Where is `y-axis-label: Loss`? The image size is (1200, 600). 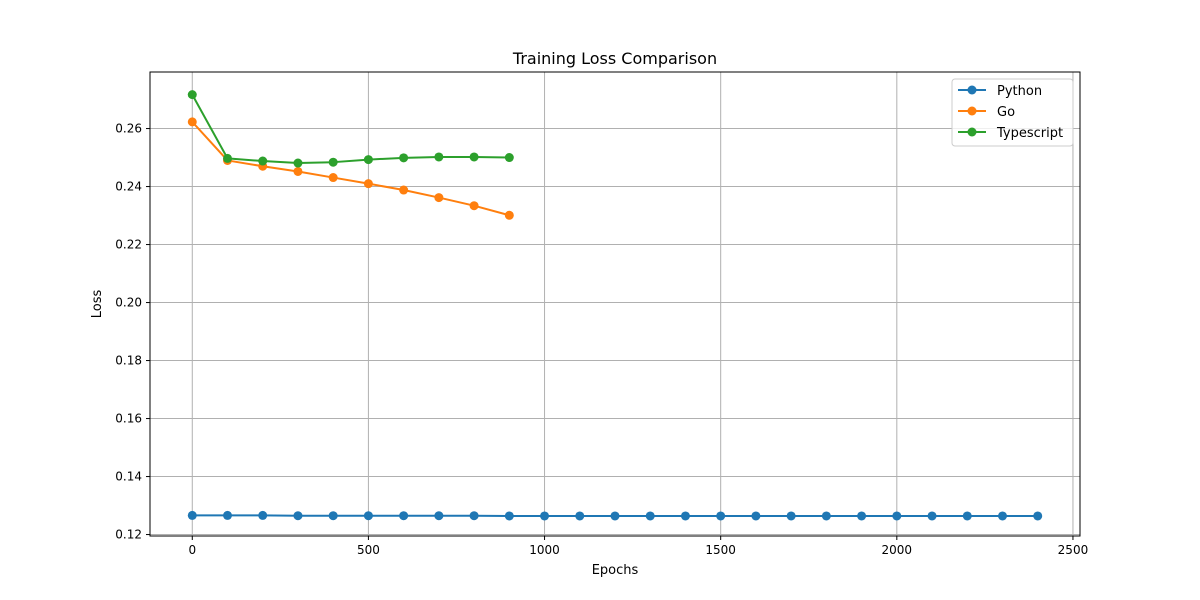 y-axis-label: Loss is located at coordinates (97, 304).